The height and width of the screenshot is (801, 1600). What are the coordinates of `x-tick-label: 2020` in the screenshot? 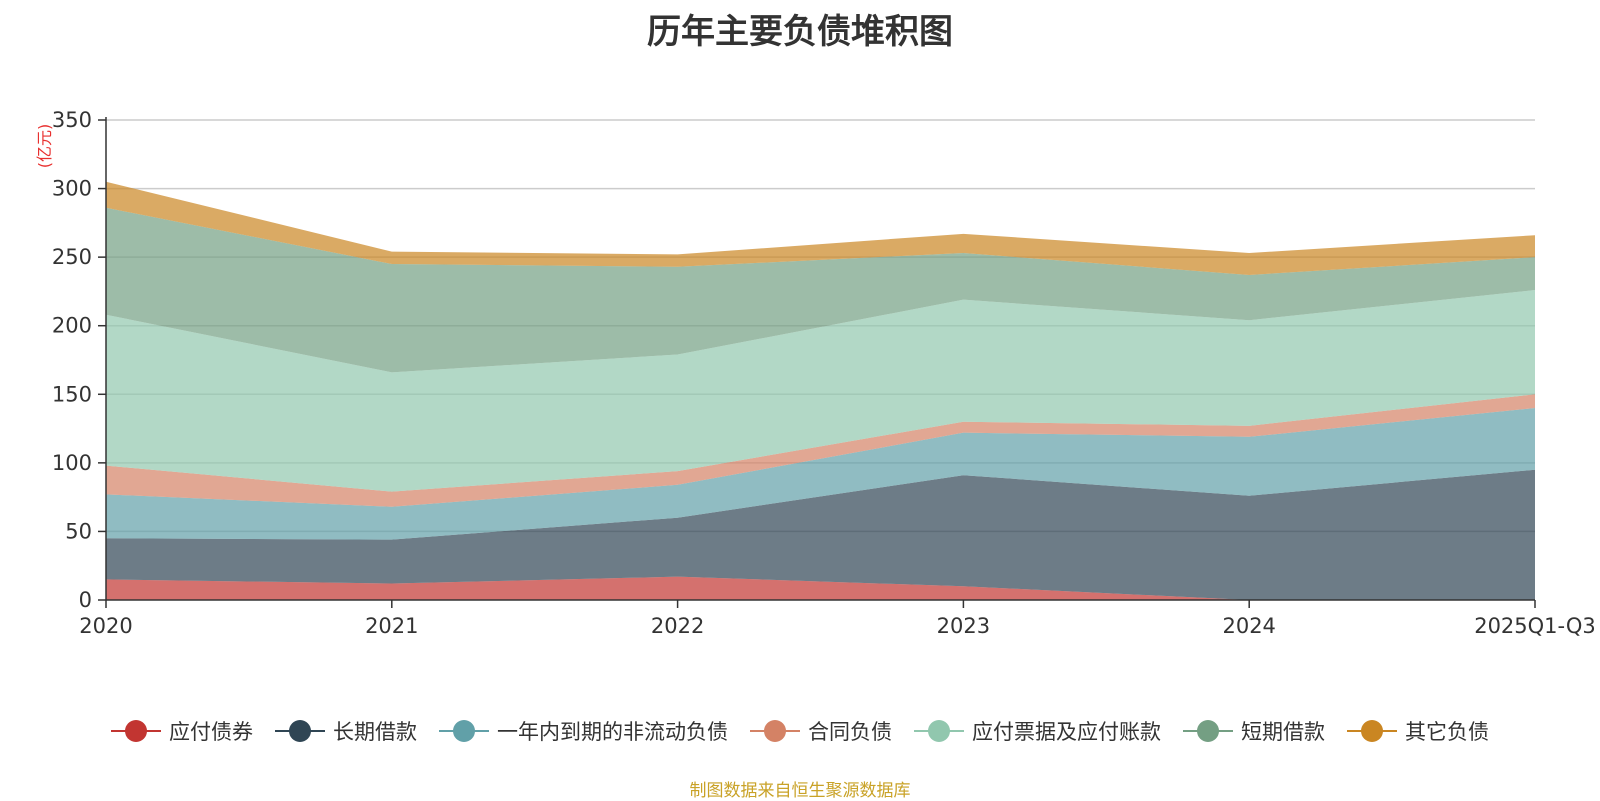 It's located at (105, 626).